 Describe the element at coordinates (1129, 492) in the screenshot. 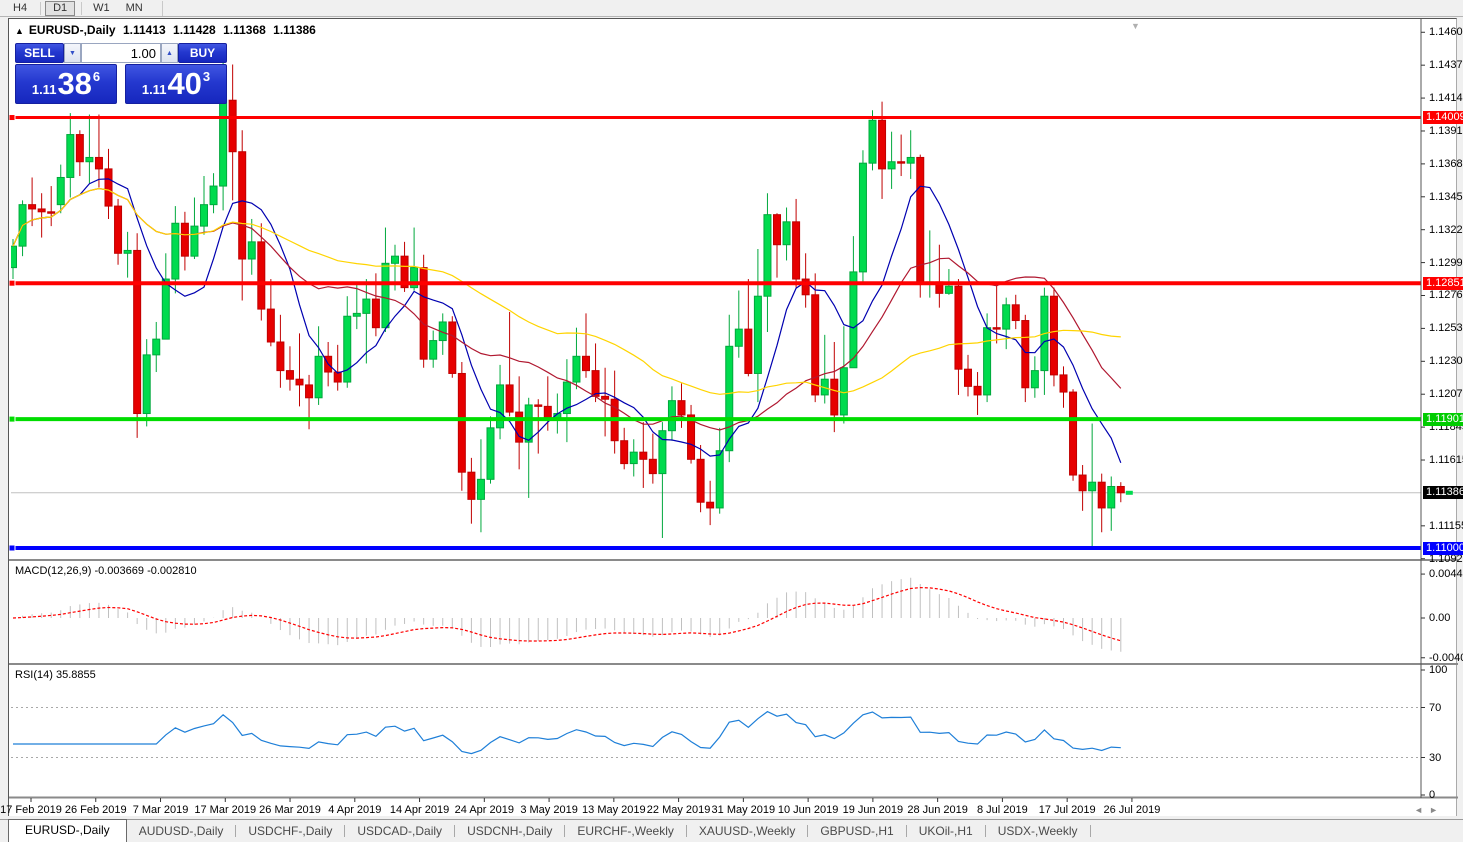

I see `current-price-marker` at that location.